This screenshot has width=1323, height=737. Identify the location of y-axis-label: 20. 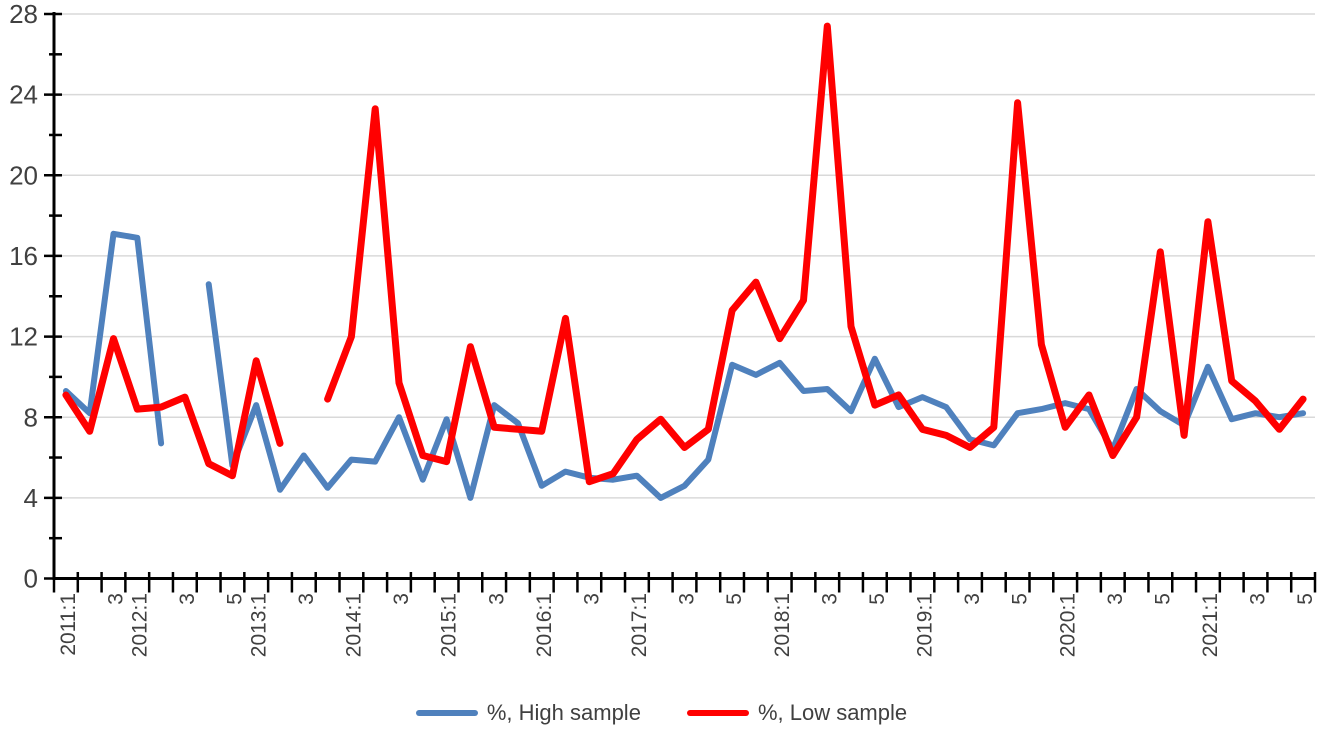
(23, 175).